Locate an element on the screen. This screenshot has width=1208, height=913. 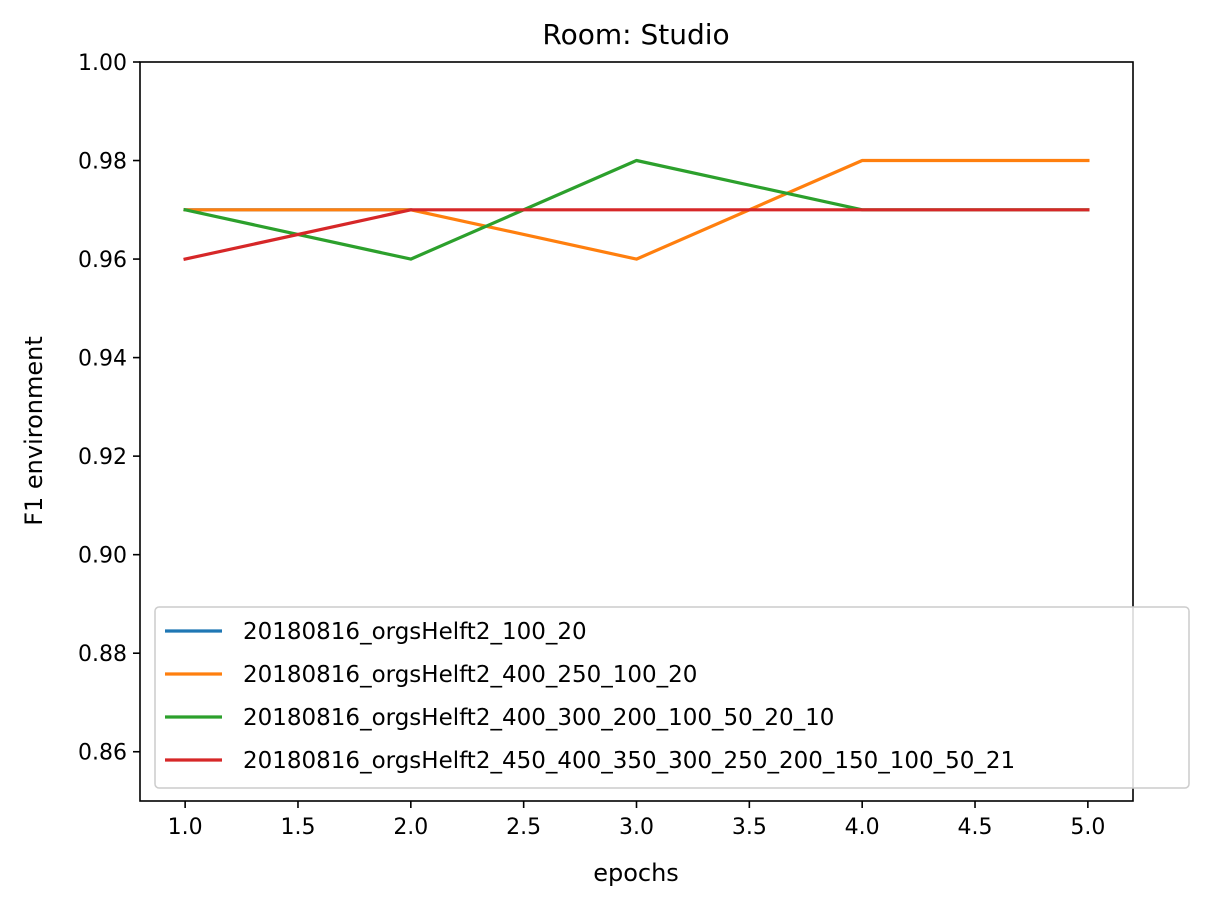
chart-title: Room: Studio is located at coordinates (635, 34).